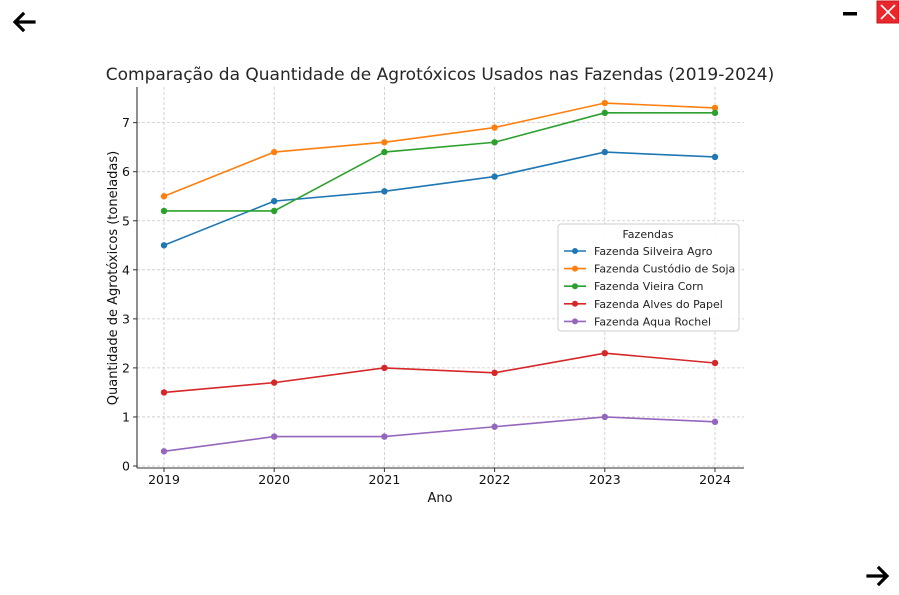  What do you see at coordinates (495, 479) in the screenshot?
I see `x-tick-label: 2022` at bounding box center [495, 479].